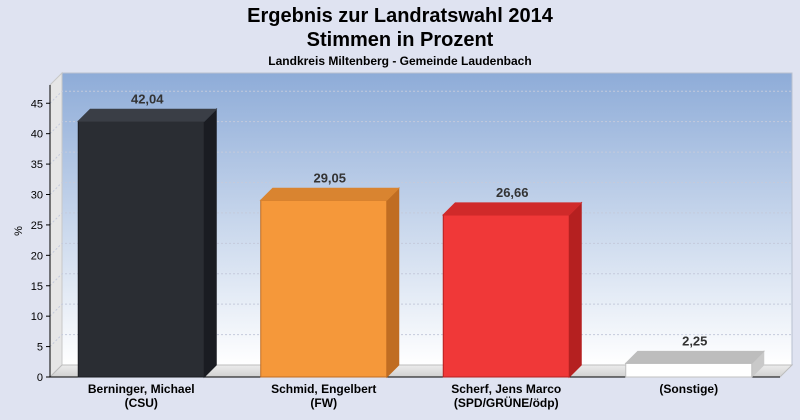 The width and height of the screenshot is (800, 420). What do you see at coordinates (40, 378) in the screenshot?
I see `y-tick-label: 0` at bounding box center [40, 378].